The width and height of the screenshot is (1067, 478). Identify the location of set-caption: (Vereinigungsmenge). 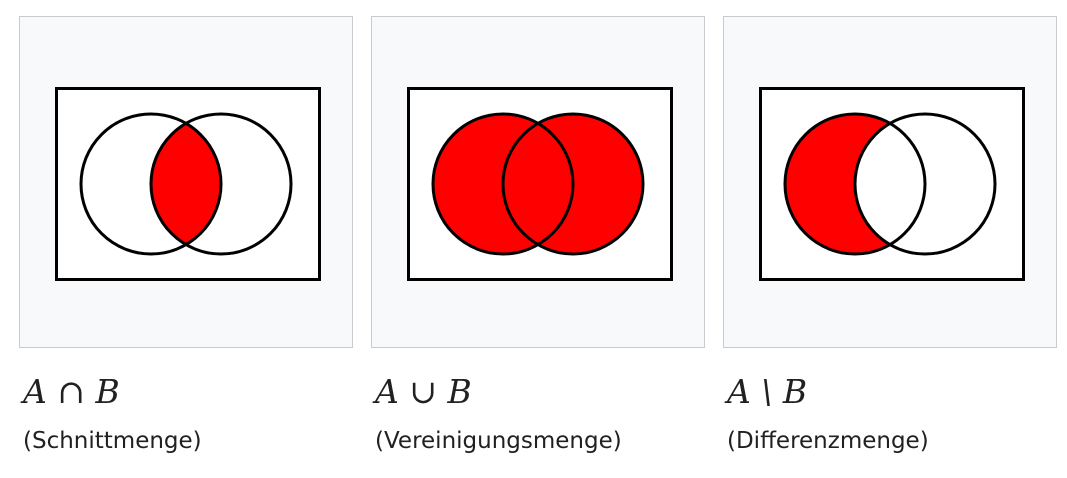
(498, 441).